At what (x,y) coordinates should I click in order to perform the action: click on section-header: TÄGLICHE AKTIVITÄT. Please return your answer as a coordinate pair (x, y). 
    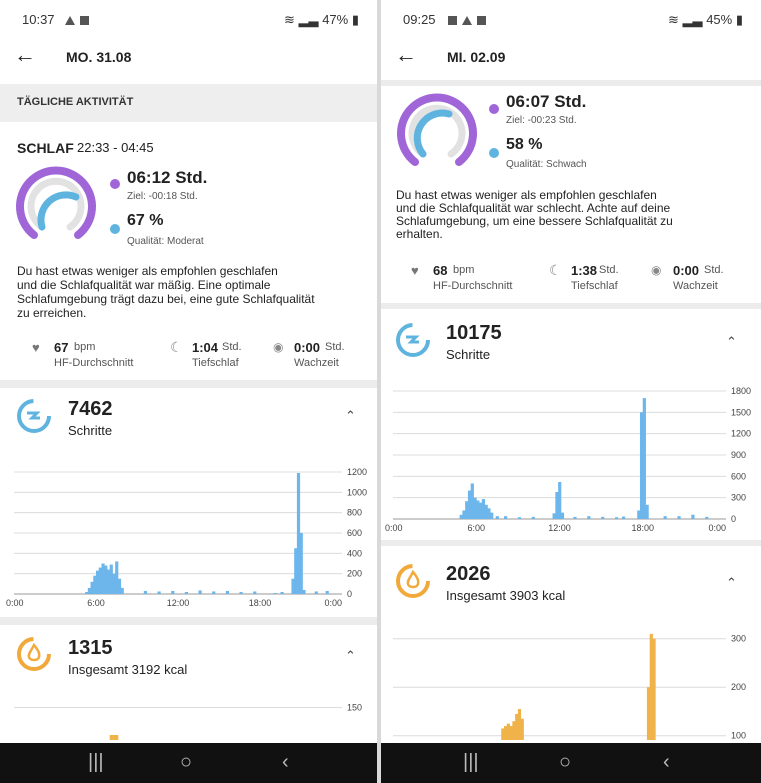
    Looking at the image, I should click on (188, 103).